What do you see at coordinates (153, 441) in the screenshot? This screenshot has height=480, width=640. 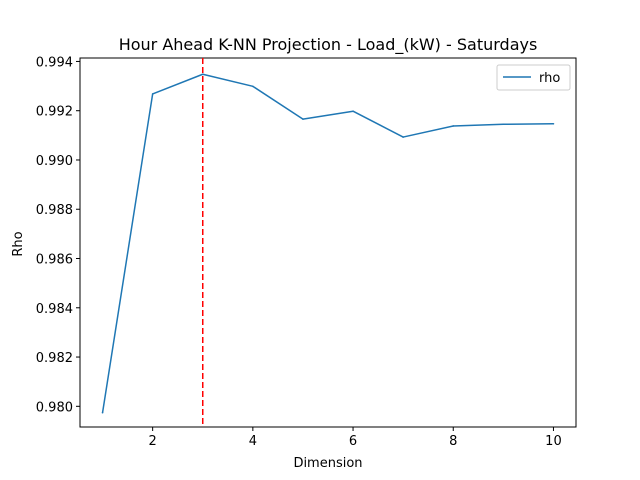 I see `x-tick-label: 2` at bounding box center [153, 441].